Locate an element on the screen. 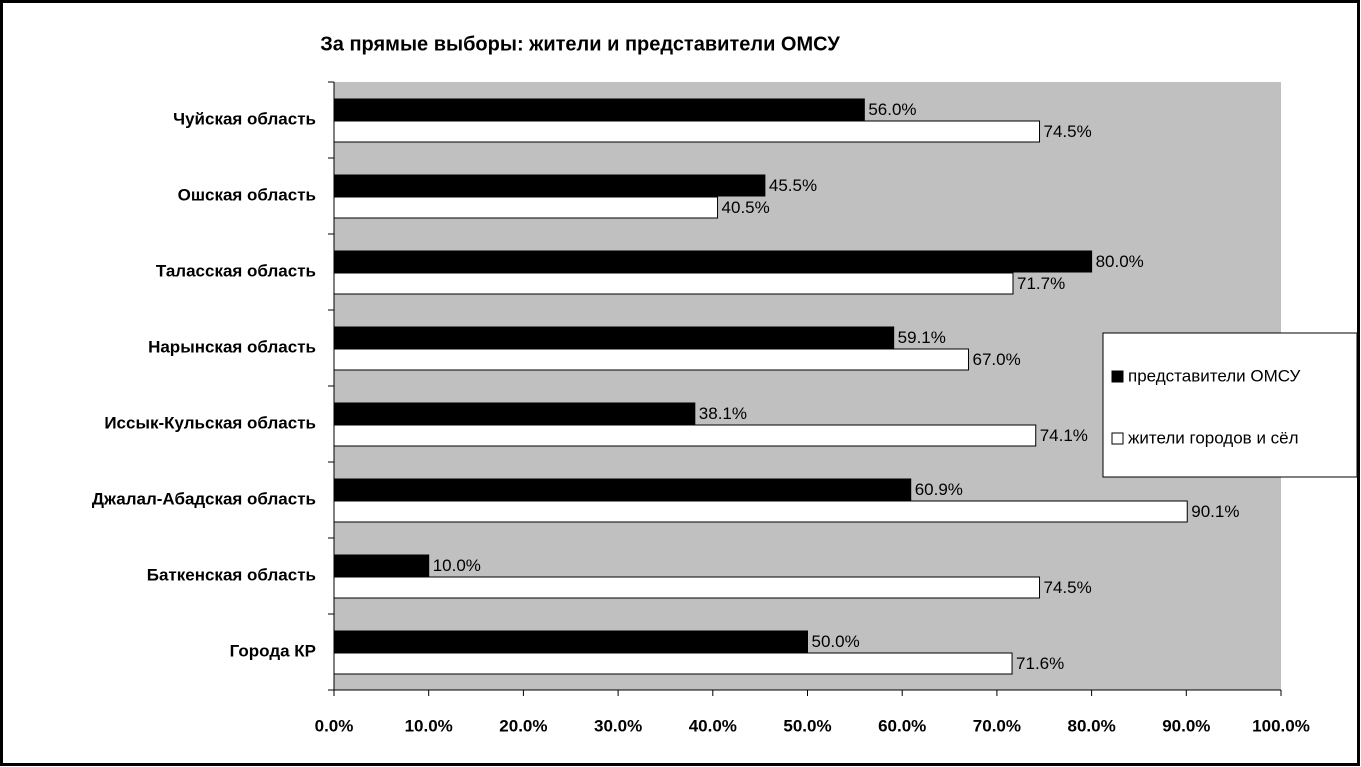 Image resolution: width=1361 pixels, height=767 pixels. value-label: 38.1% is located at coordinates (723, 413).